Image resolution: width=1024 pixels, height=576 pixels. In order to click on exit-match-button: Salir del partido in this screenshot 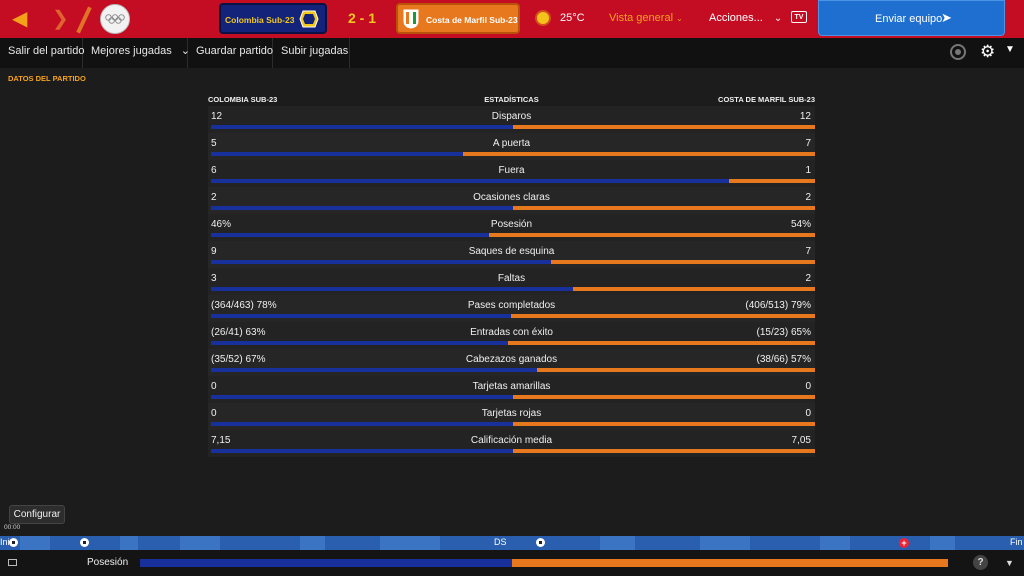, I will do `click(42, 53)`.